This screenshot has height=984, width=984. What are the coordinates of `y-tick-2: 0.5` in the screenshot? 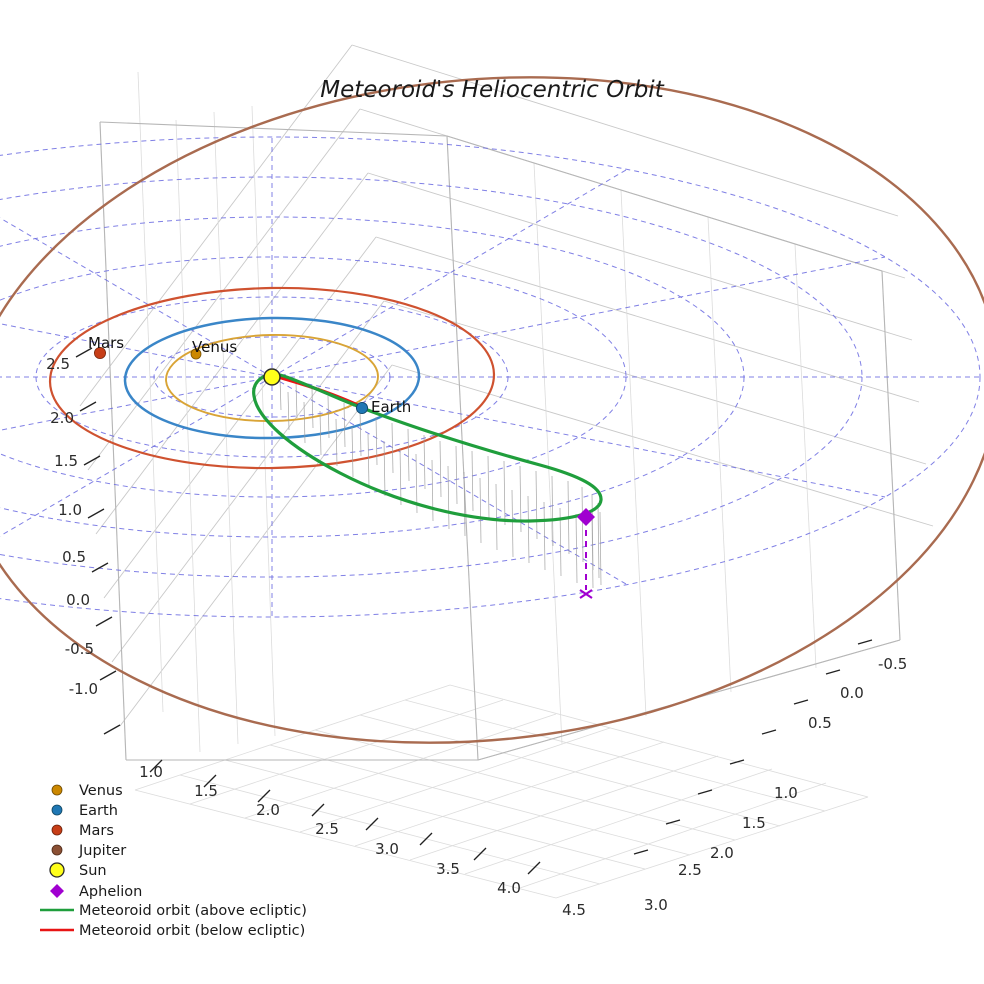 It's located at (820, 723).